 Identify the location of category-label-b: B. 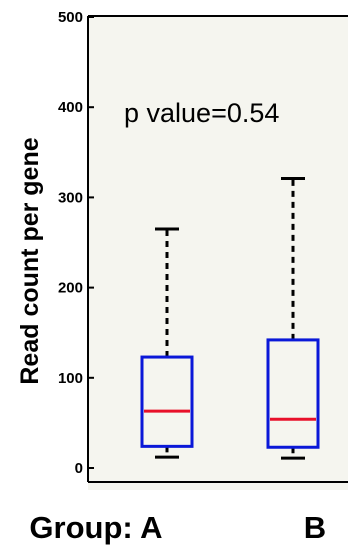
(315, 527).